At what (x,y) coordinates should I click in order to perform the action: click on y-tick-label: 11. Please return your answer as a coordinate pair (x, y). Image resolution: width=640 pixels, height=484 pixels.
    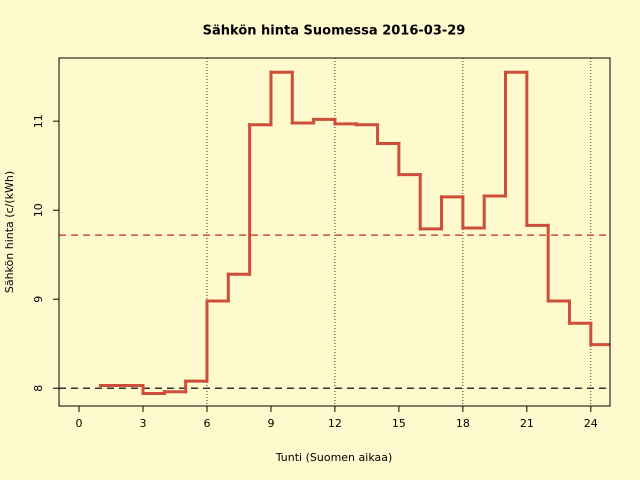
    Looking at the image, I should click on (38, 121).